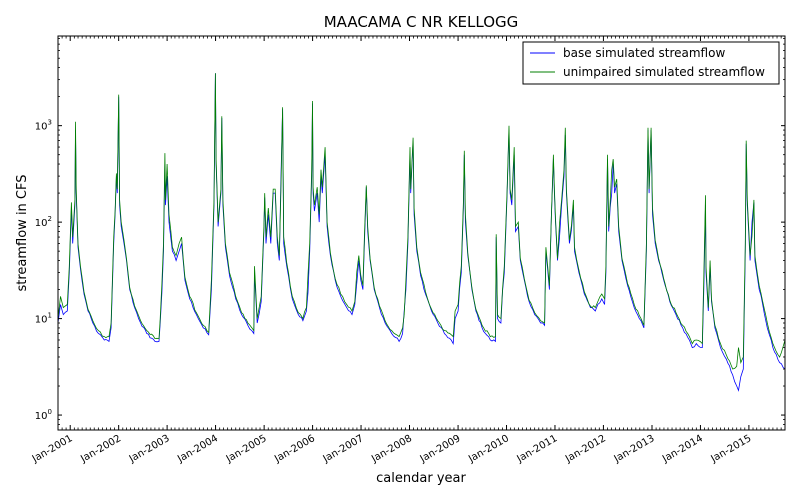 The width and height of the screenshot is (800, 500). I want to click on y-tick-label: 10¹, so click(43, 319).